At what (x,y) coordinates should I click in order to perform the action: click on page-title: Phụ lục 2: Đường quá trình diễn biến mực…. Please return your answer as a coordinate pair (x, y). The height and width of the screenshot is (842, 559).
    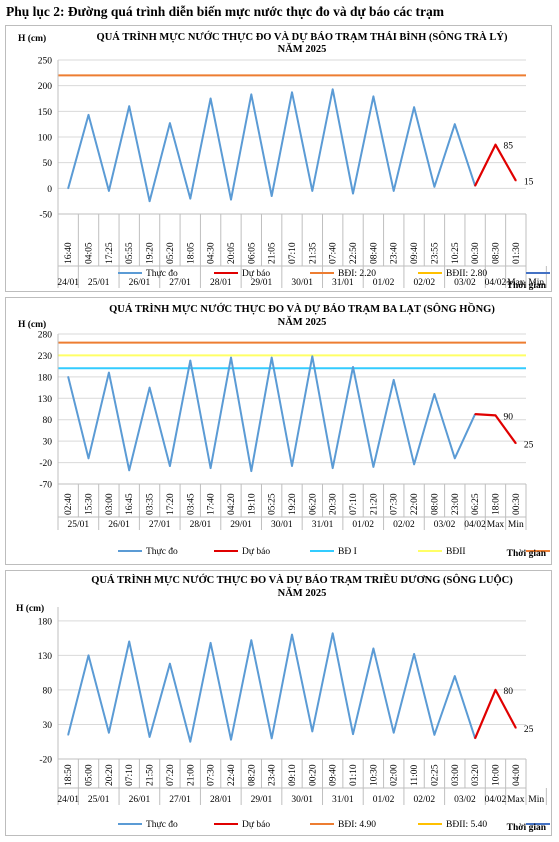
    Looking at the image, I should click on (225, 11).